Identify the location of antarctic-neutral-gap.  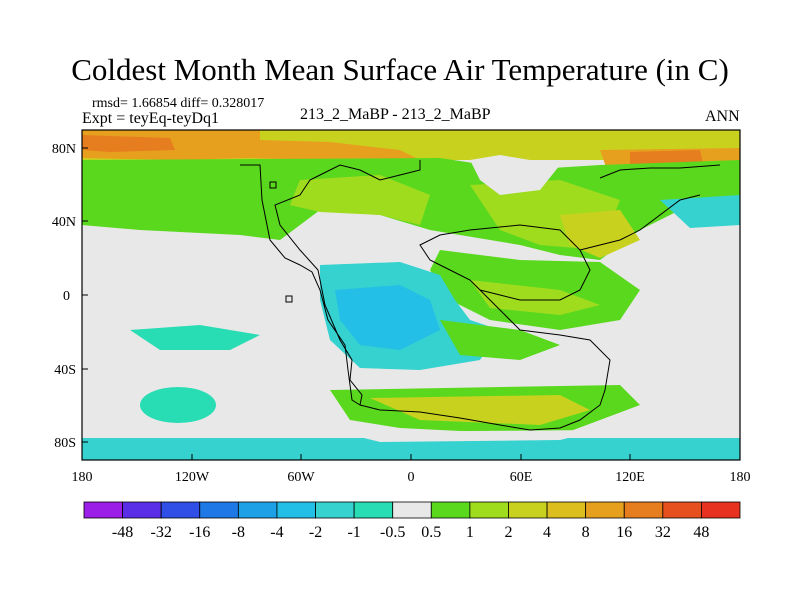
(470, 436).